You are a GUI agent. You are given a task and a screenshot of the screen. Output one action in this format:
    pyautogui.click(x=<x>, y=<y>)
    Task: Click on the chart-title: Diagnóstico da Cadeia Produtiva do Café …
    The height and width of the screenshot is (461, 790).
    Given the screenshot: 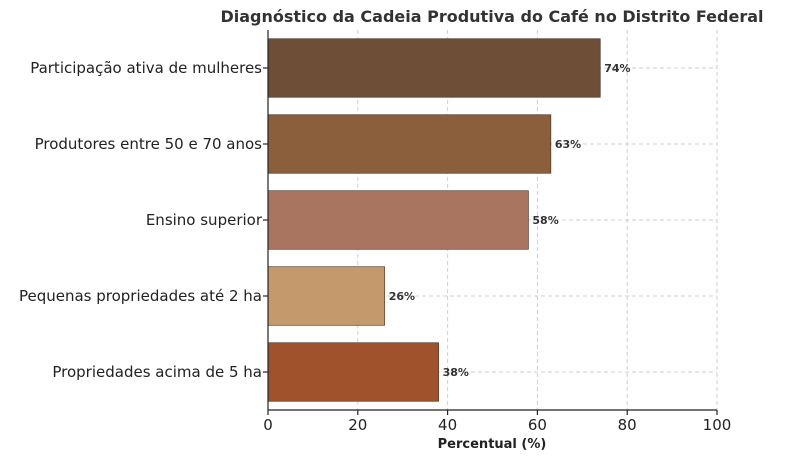 What is the action you would take?
    pyautogui.click(x=491, y=16)
    